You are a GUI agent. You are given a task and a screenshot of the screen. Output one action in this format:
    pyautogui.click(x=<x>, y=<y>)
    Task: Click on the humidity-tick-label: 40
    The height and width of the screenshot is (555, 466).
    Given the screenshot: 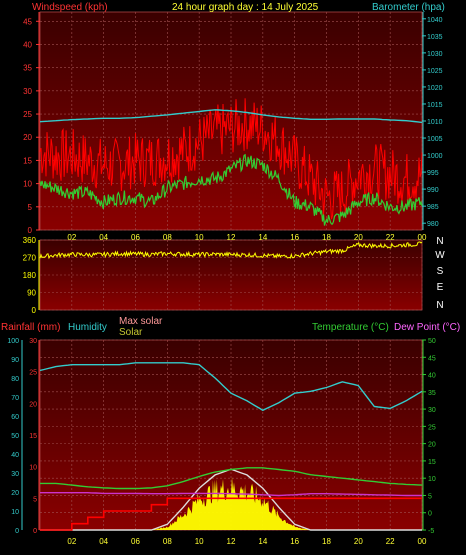 What is the action you would take?
    pyautogui.click(x=15, y=455)
    